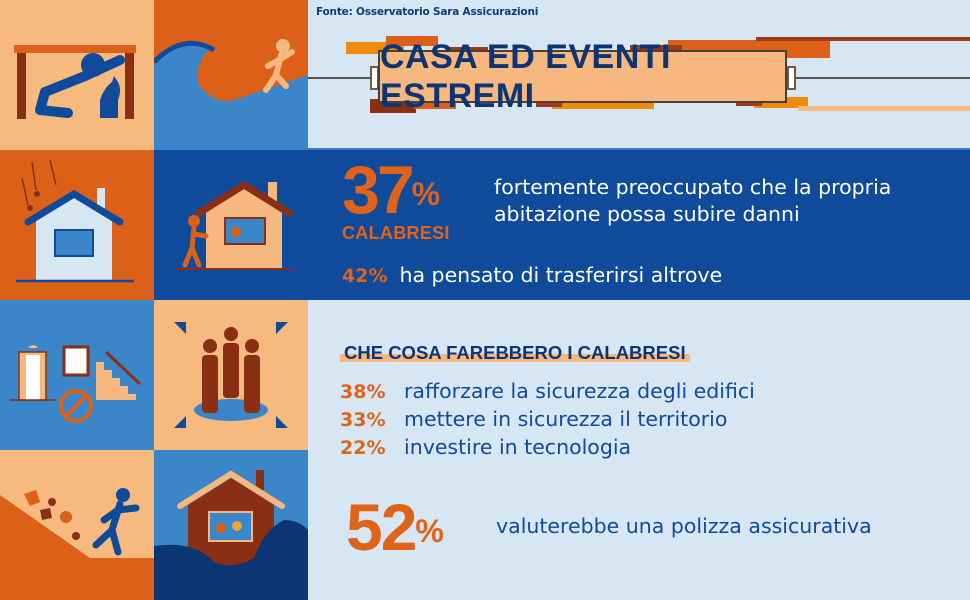 Image resolution: width=970 pixels, height=600 pixels. What do you see at coordinates (396, 233) in the screenshot?
I see `subject-label: CALABRESI` at bounding box center [396, 233].